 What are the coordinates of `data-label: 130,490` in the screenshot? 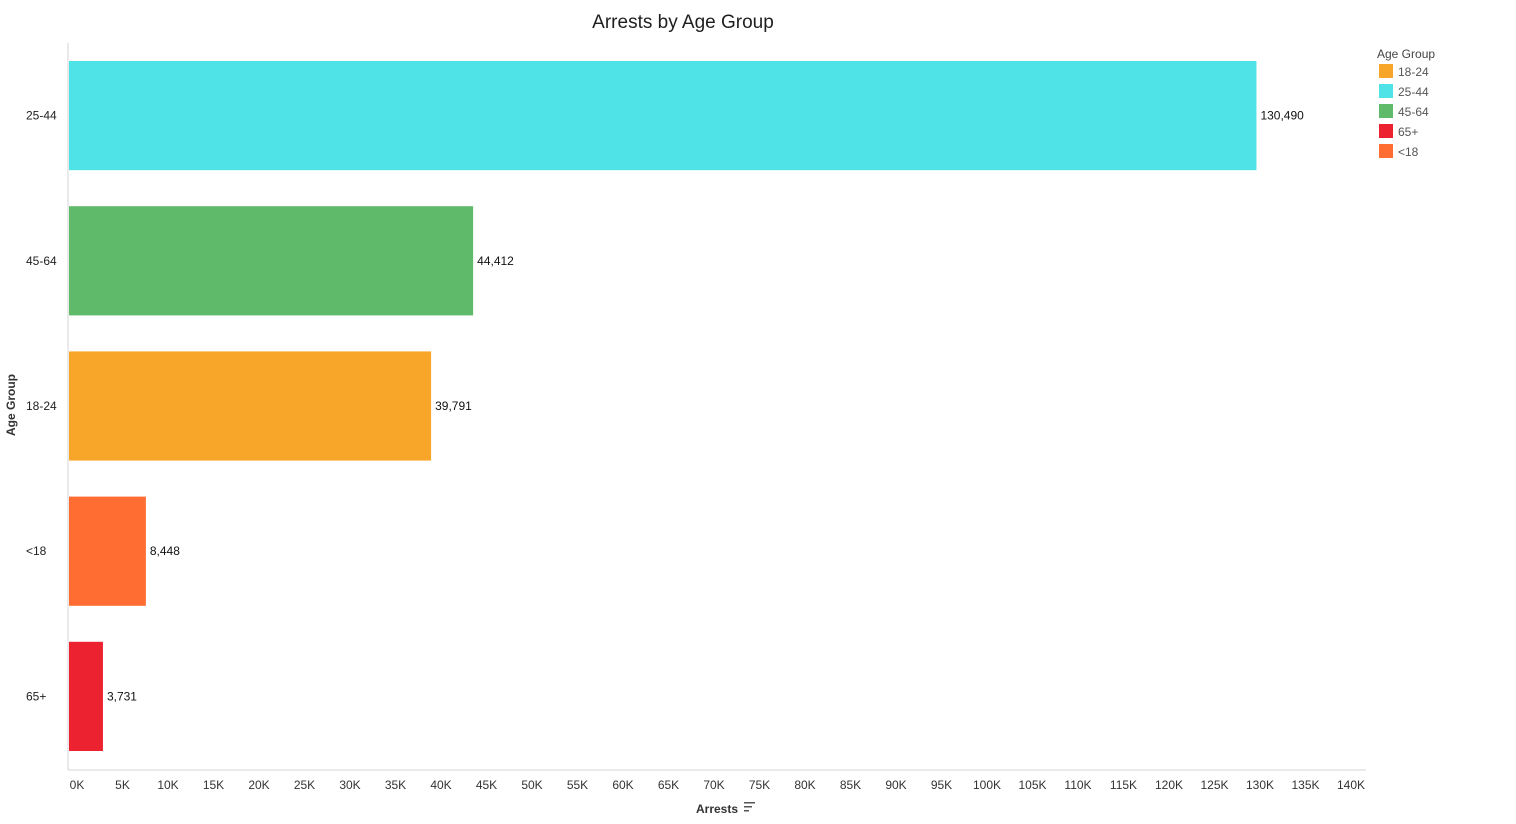 It's located at (1282, 116).